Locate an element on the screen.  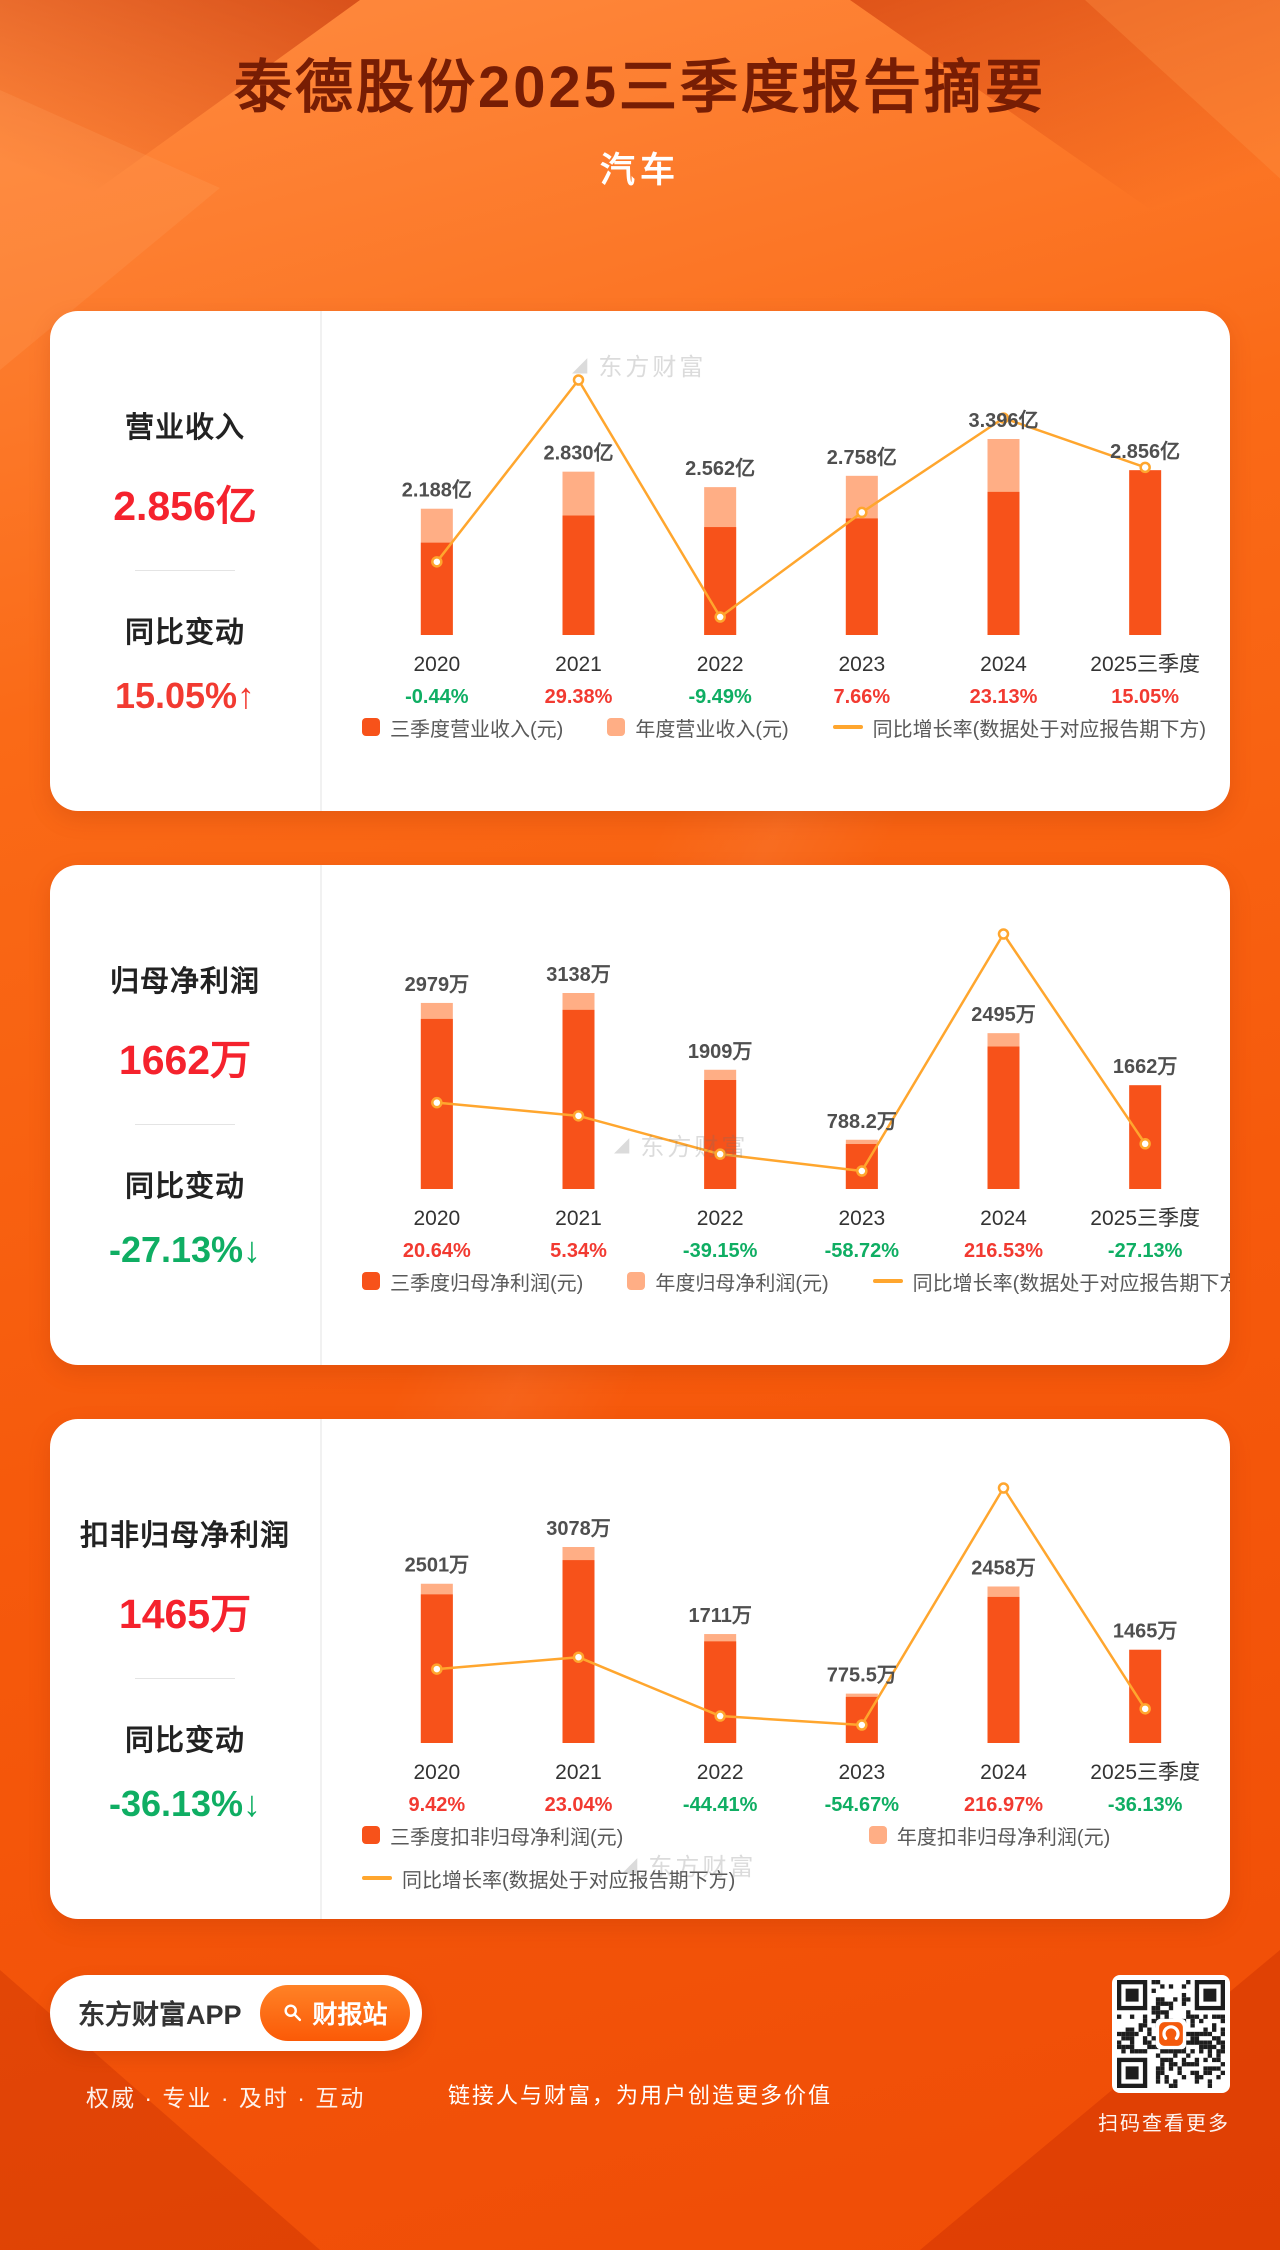
growth-label: 15.05% is located at coordinates (1145, 696).